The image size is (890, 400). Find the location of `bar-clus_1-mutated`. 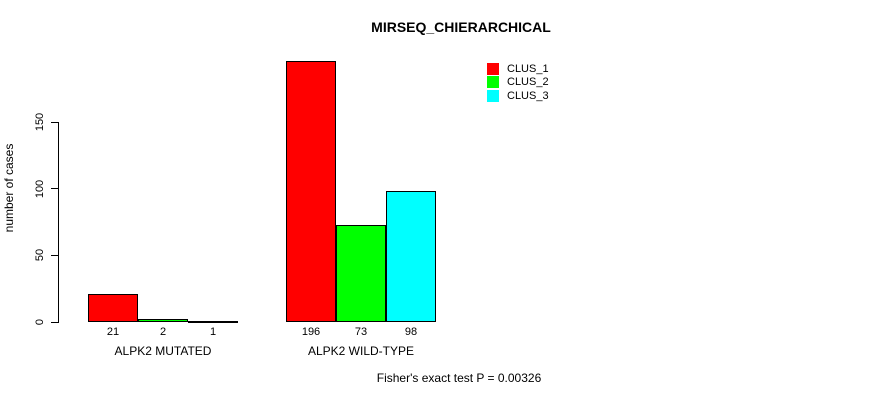

bar-clus_1-mutated is located at coordinates (113, 308).